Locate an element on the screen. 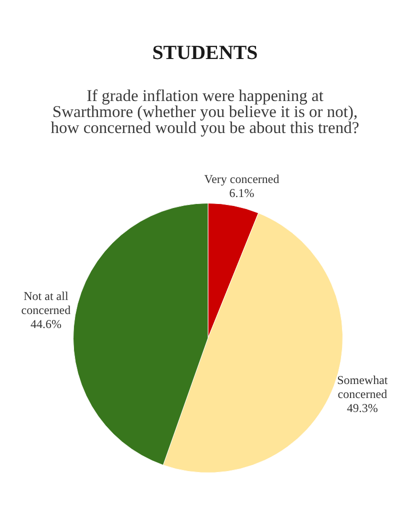 This screenshot has width=410, height=512. slice-label: Somewhat concerned is located at coordinates (362, 386).